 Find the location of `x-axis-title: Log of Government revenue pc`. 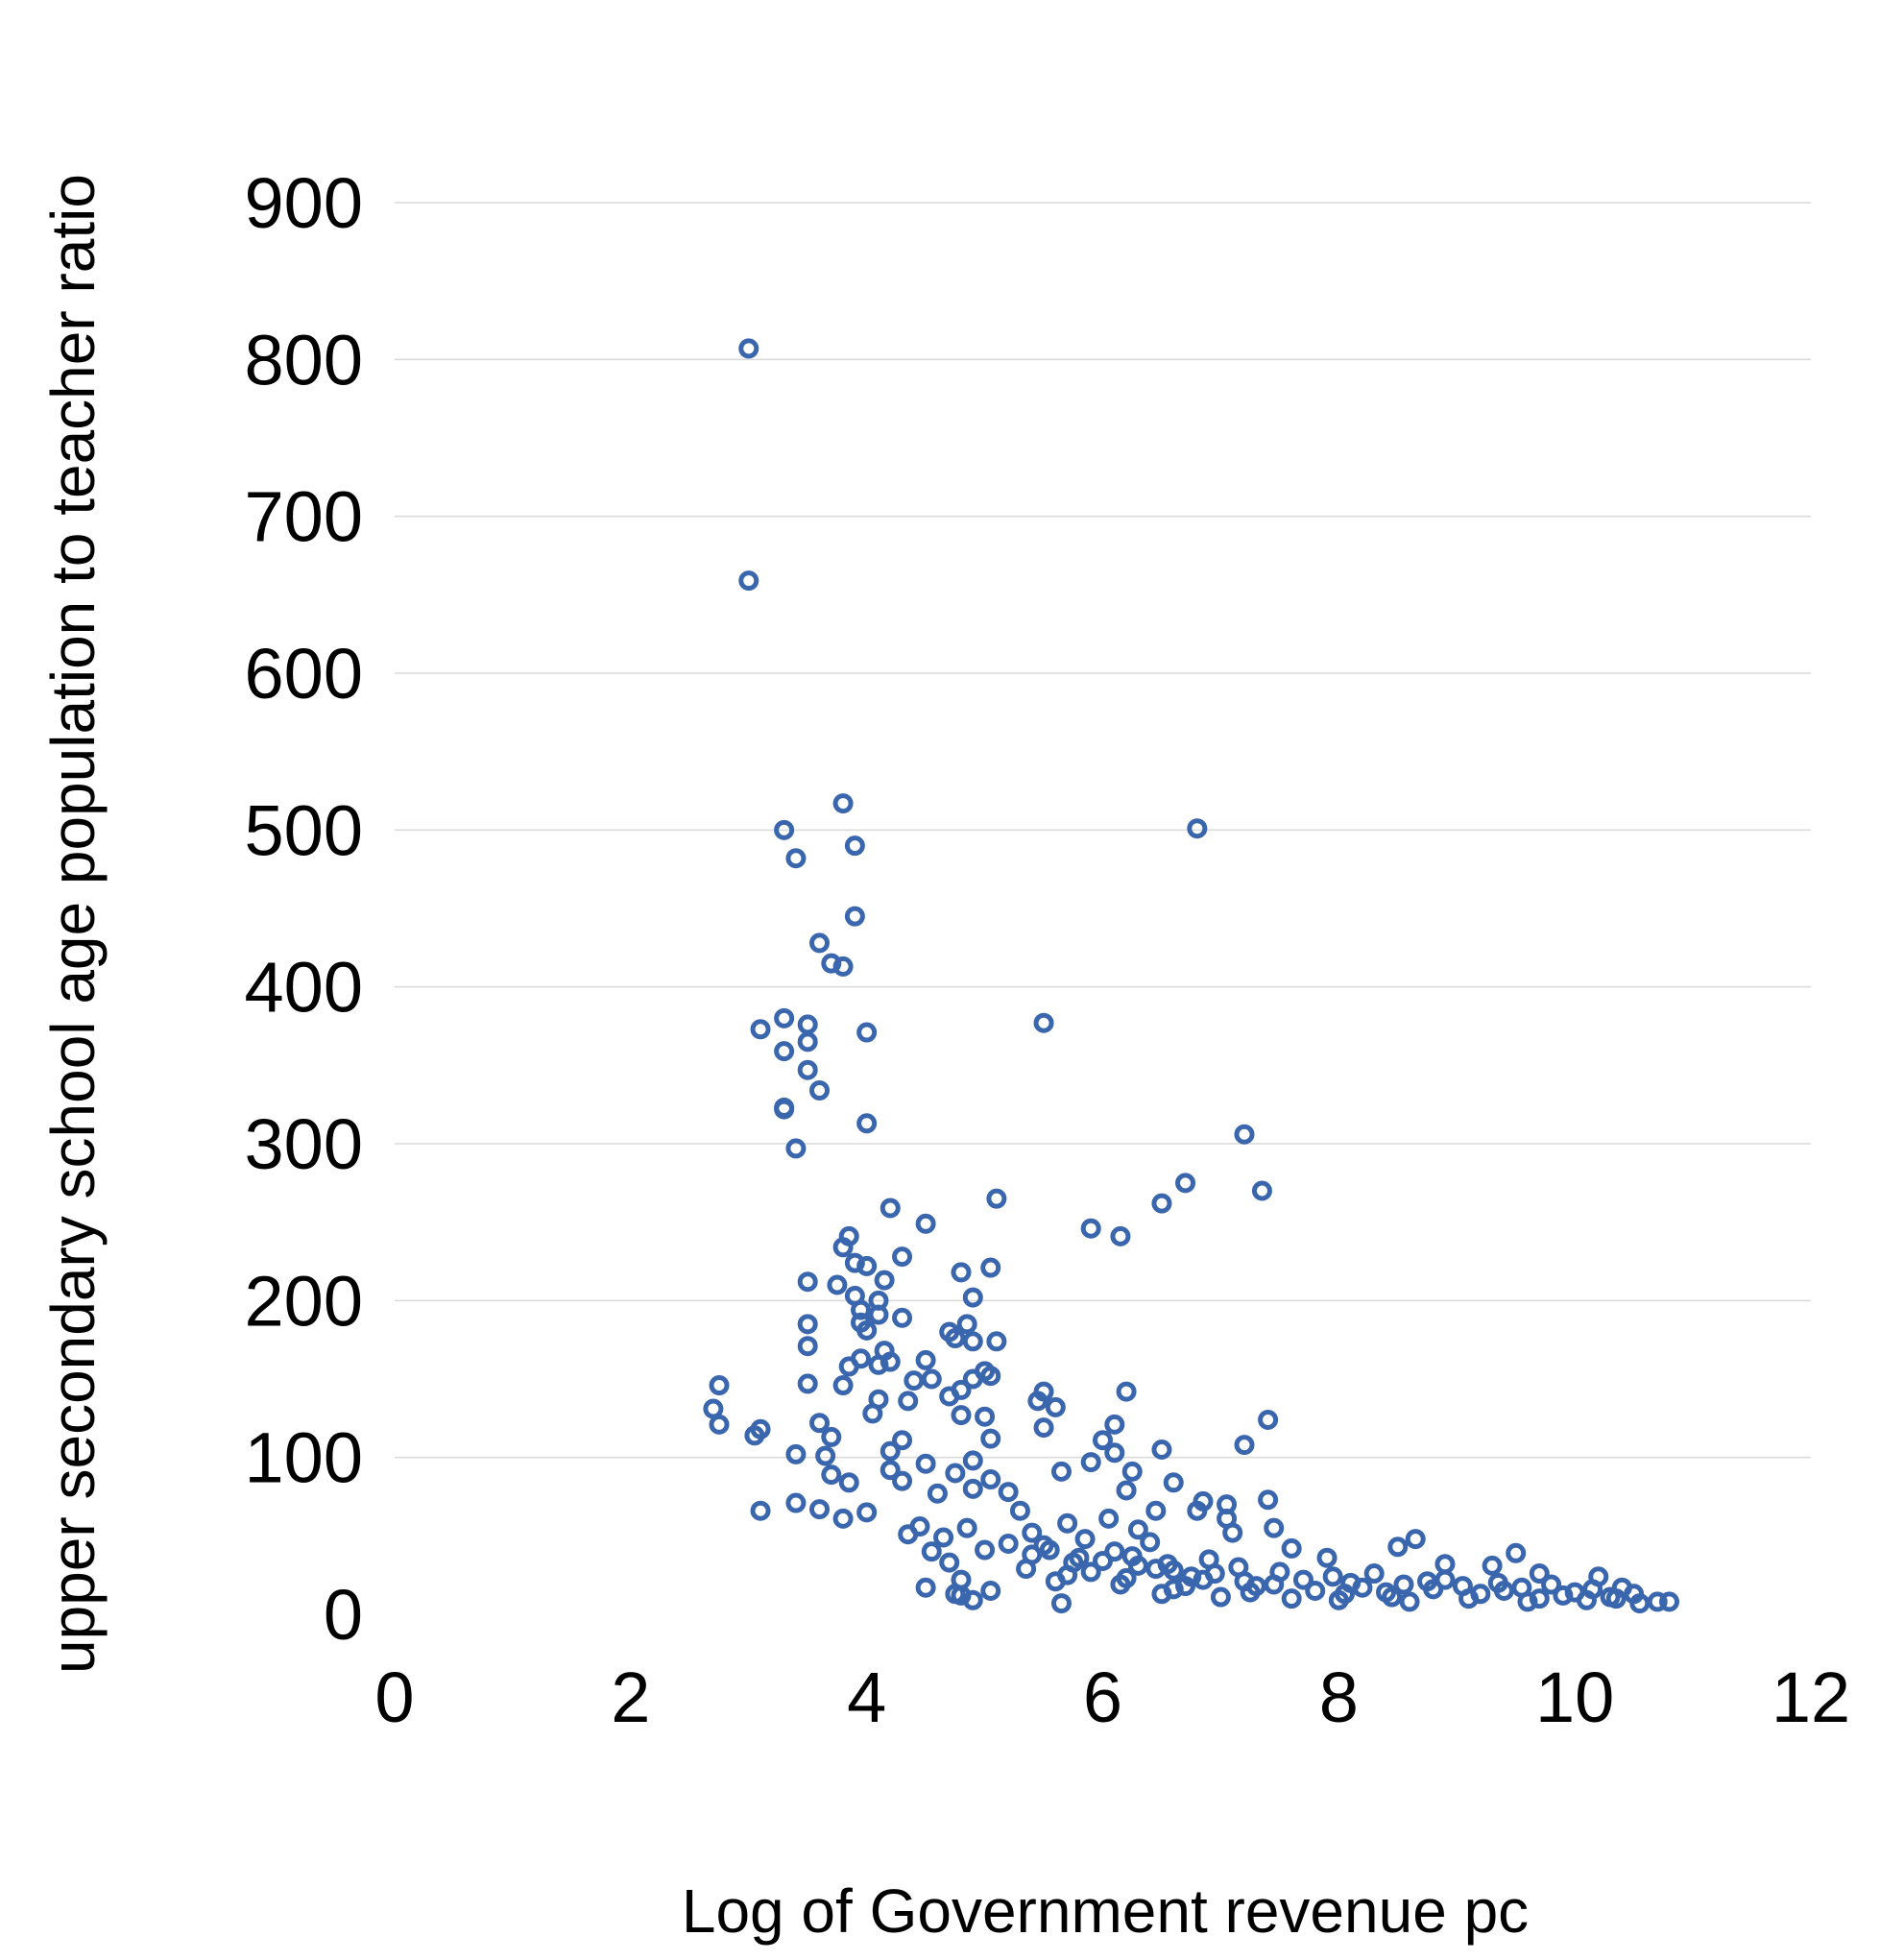

x-axis-title: Log of Government revenue pc is located at coordinates (1105, 1911).